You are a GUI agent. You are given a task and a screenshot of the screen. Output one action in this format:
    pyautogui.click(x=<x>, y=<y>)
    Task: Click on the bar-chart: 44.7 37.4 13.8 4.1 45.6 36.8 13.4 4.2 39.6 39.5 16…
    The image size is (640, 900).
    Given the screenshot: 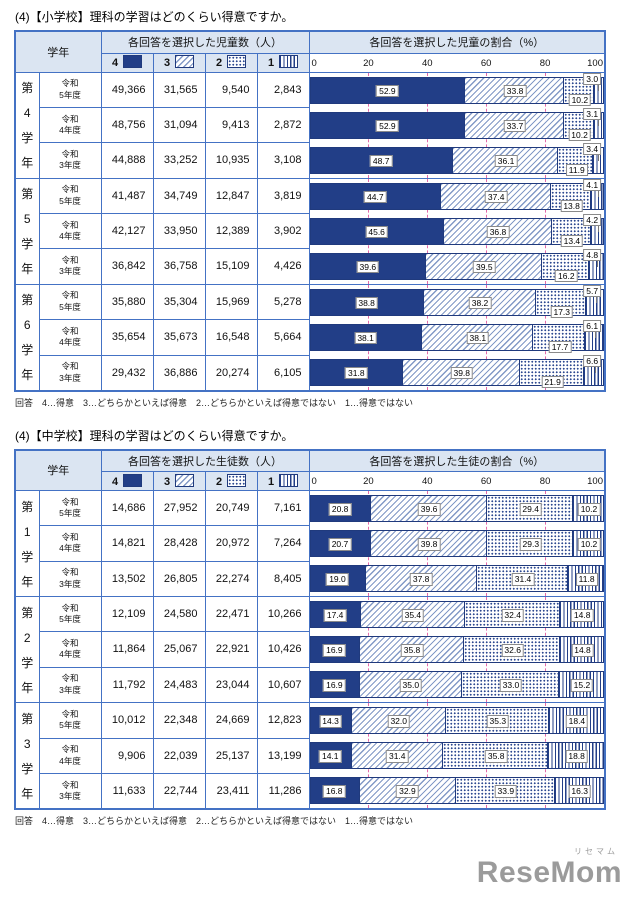 What is the action you would take?
    pyautogui.click(x=456, y=231)
    